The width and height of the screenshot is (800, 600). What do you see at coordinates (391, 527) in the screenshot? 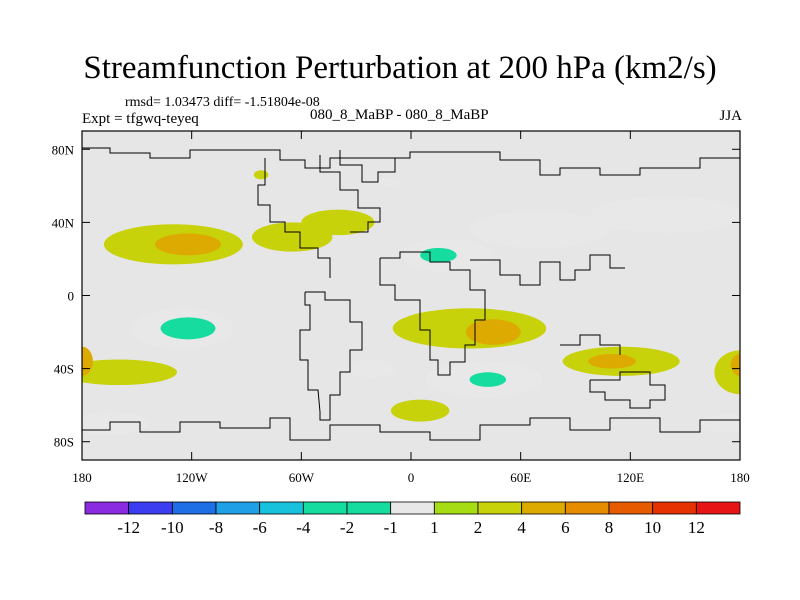
I see `colorbar-label: -1` at bounding box center [391, 527].